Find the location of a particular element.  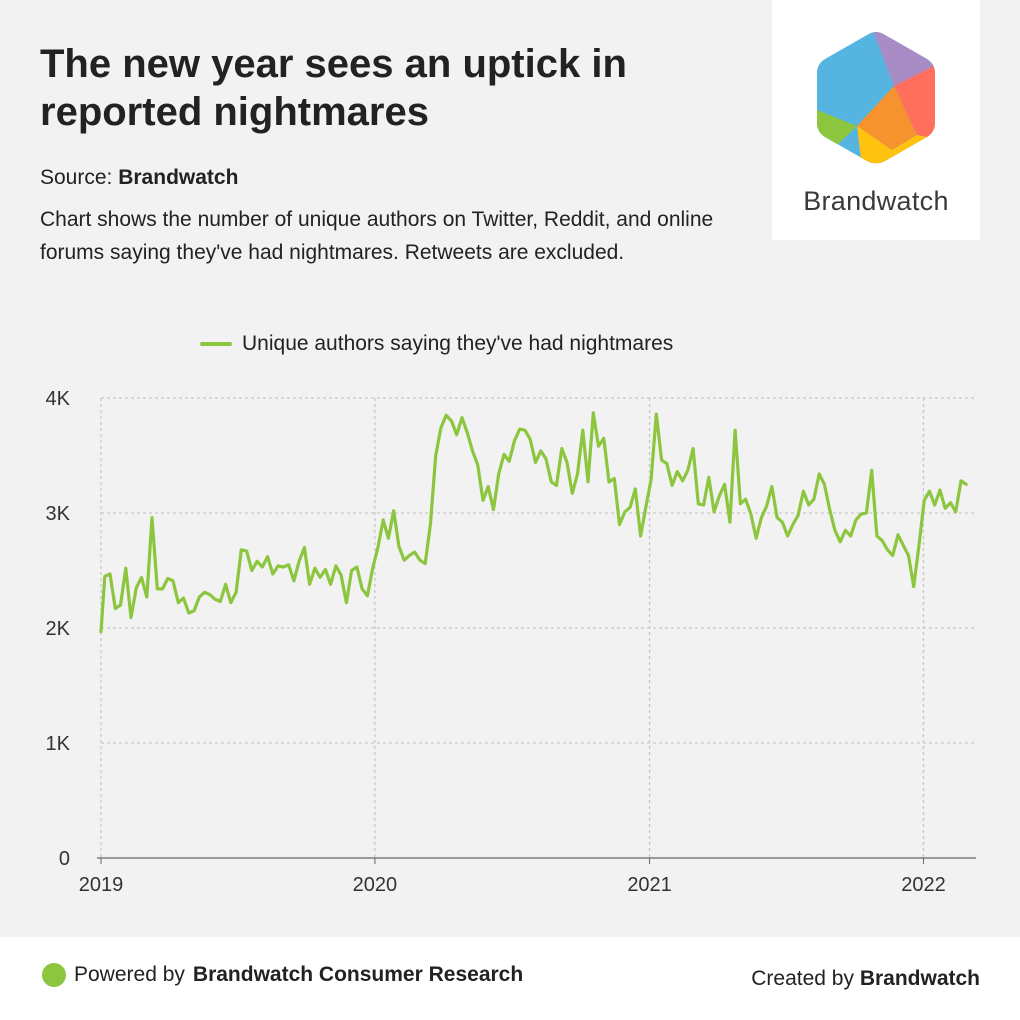

y-tick-label: 4K is located at coordinates (58, 399).